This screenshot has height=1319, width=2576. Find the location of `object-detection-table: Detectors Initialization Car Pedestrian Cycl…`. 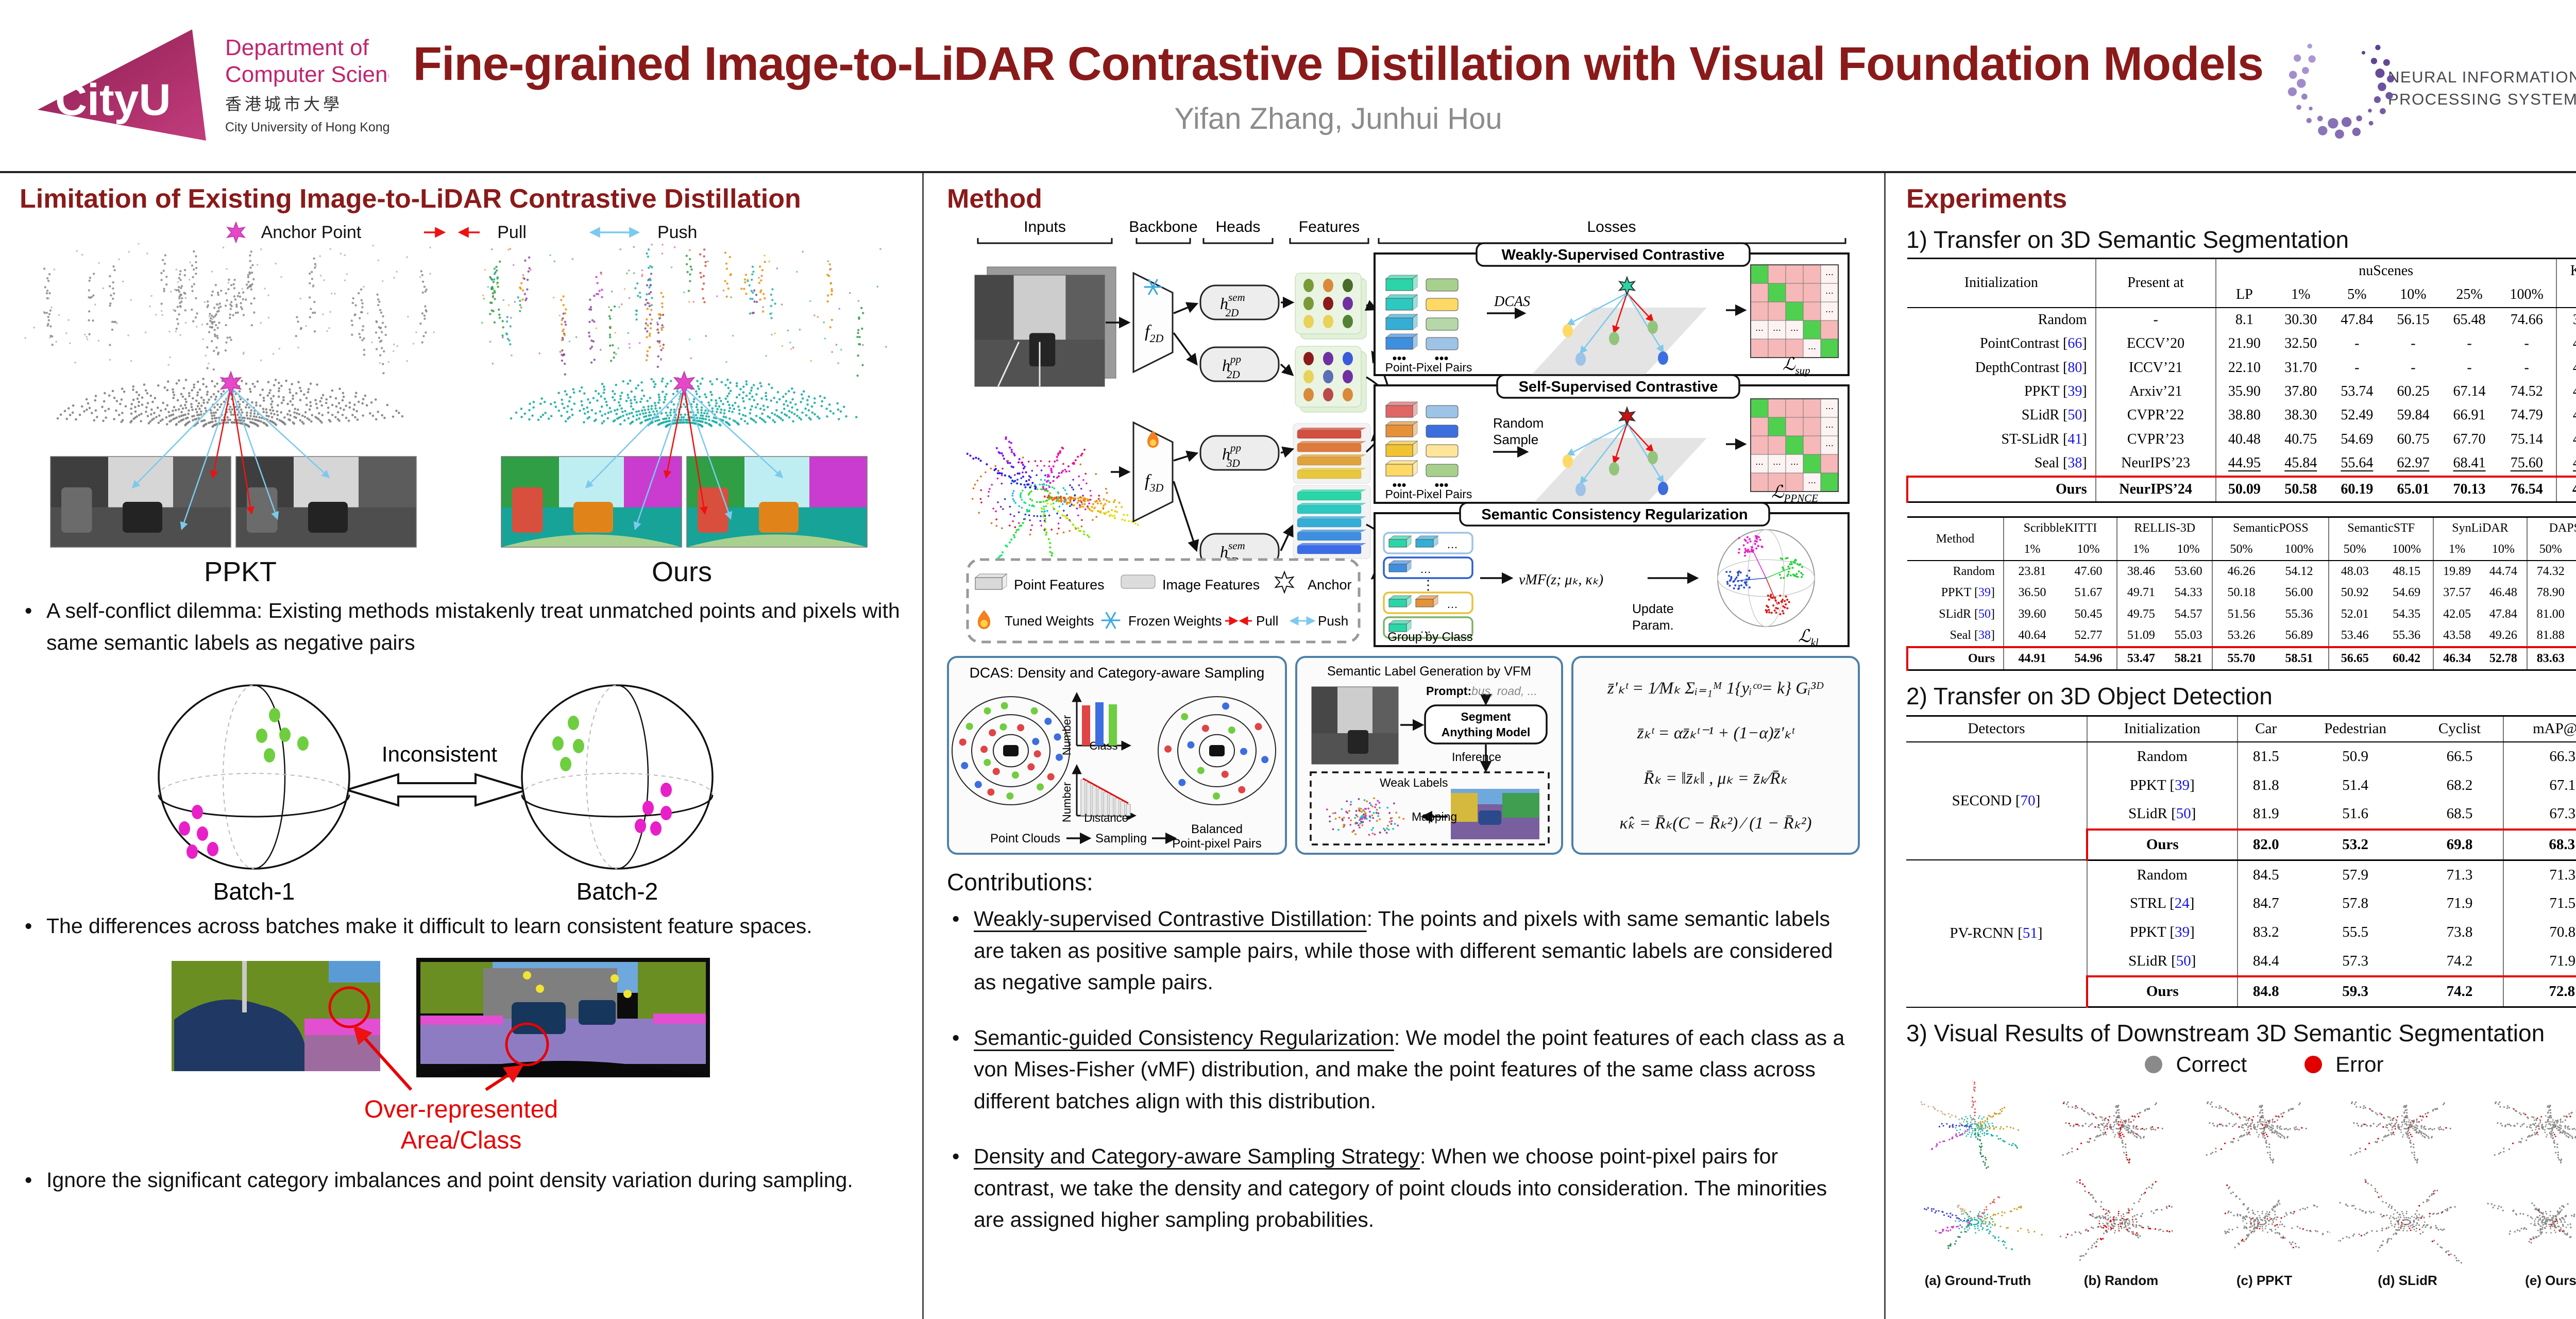

object-detection-table: Detectors Initialization Car Pedestrian Cycl… is located at coordinates (2241, 862).